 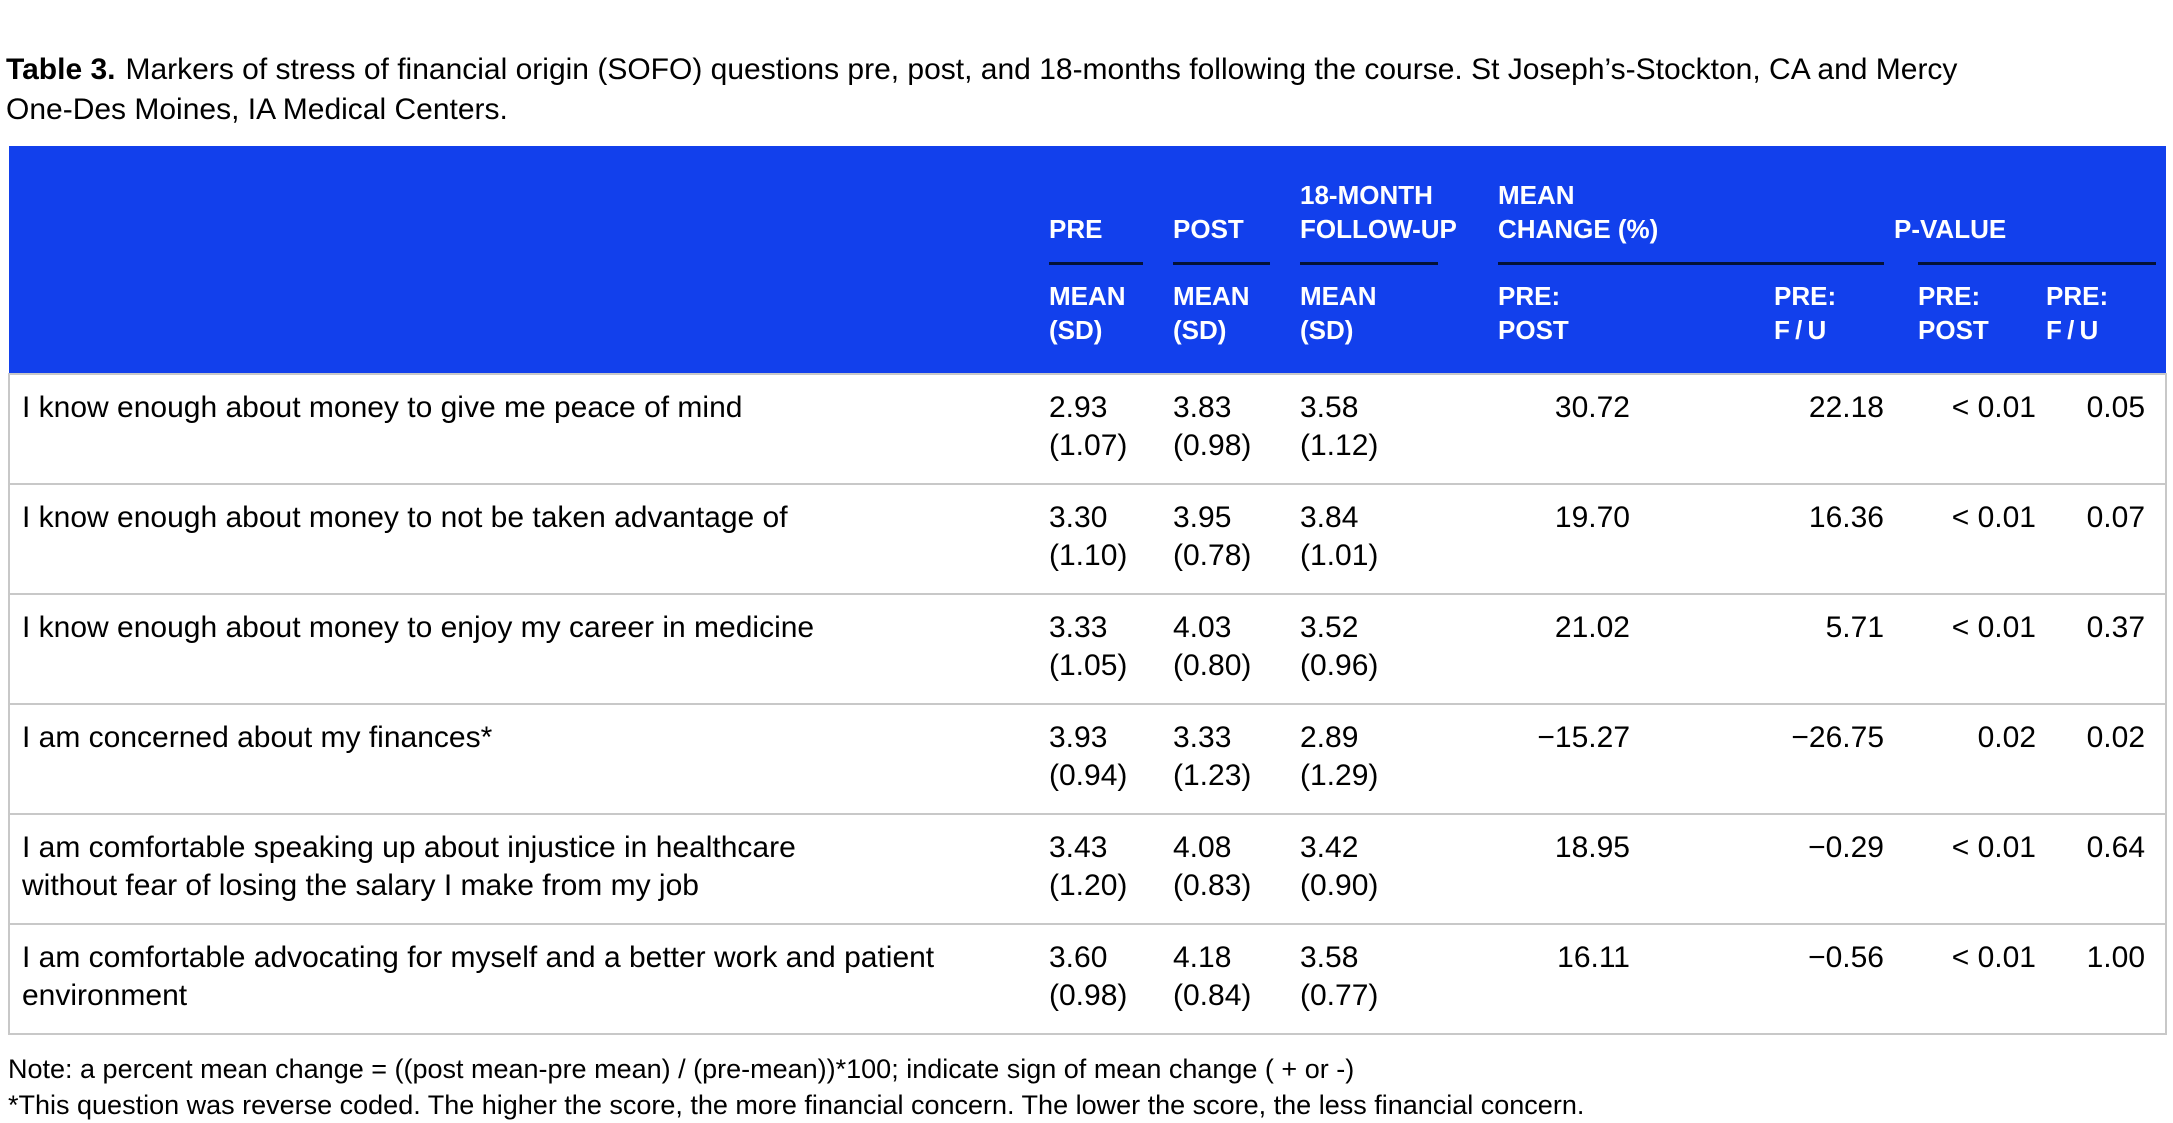 What do you see at coordinates (1571, 979) in the screenshot?
I see `change-pre-post-cell: 16.11` at bounding box center [1571, 979].